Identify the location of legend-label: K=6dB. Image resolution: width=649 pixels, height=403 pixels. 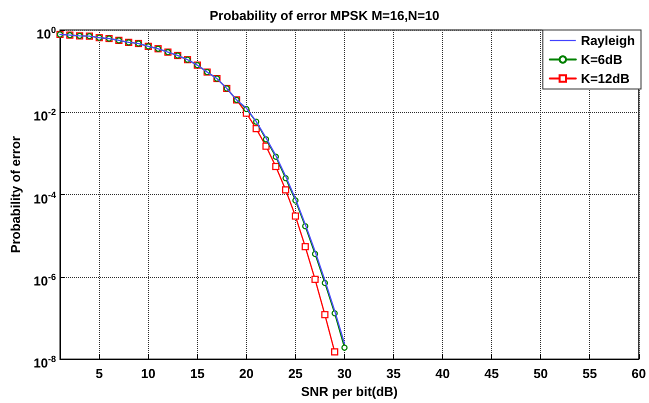
(601, 59).